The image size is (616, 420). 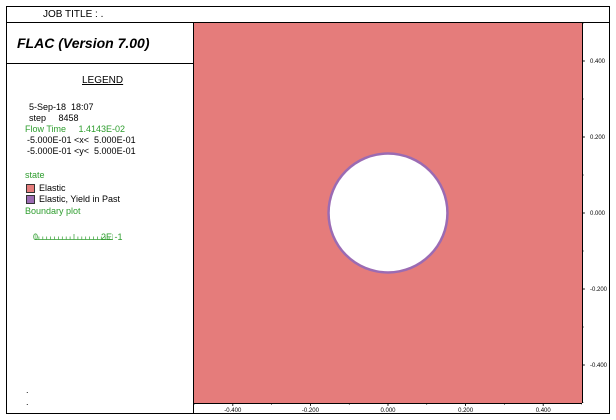 I want to click on x-tick-label: 0.200, so click(x=466, y=410).